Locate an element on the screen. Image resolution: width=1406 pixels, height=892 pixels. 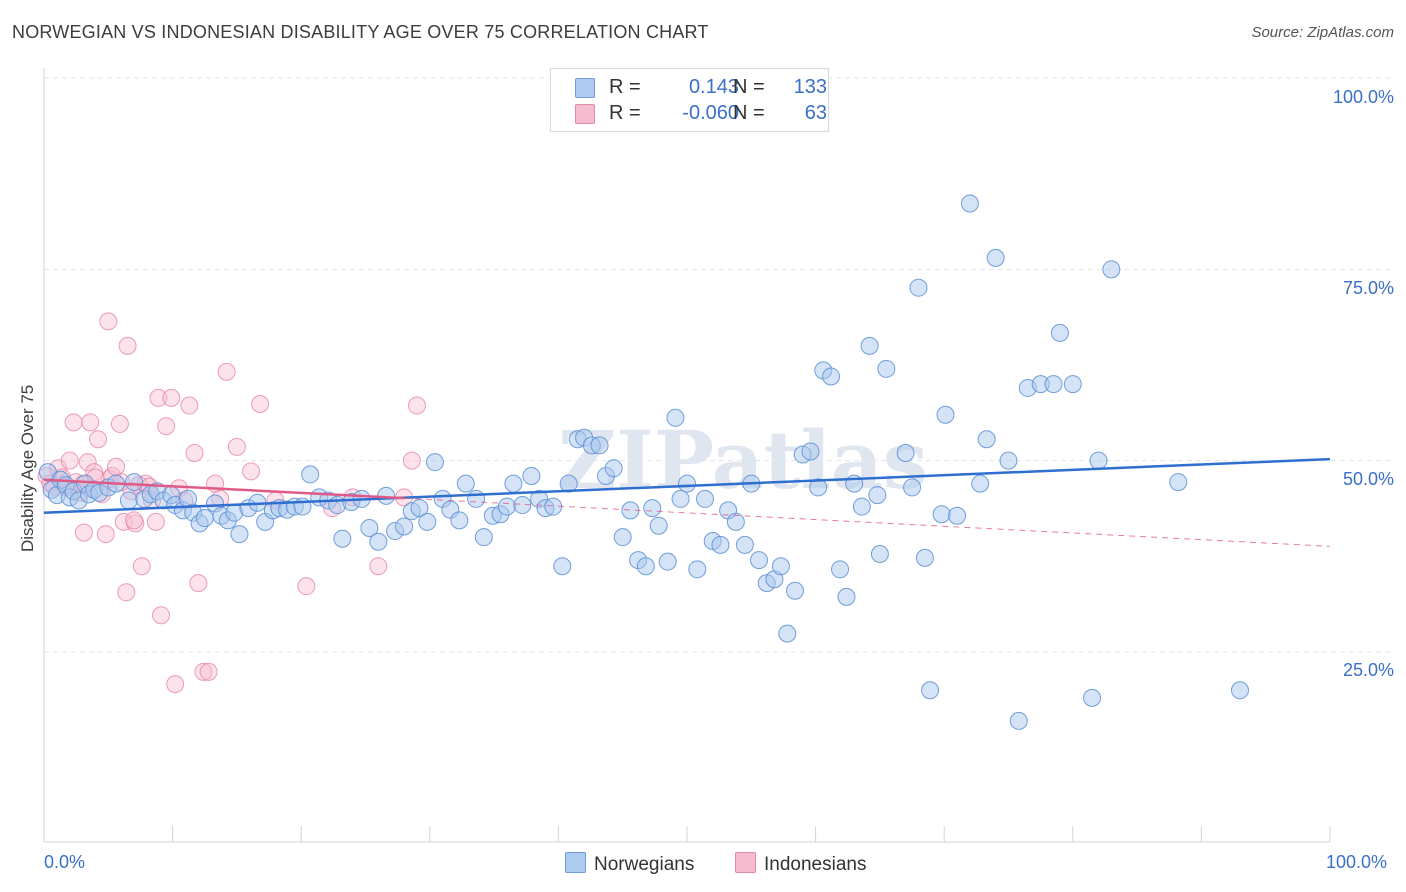
indonesian-trend-extension is located at coordinates (867, 522).